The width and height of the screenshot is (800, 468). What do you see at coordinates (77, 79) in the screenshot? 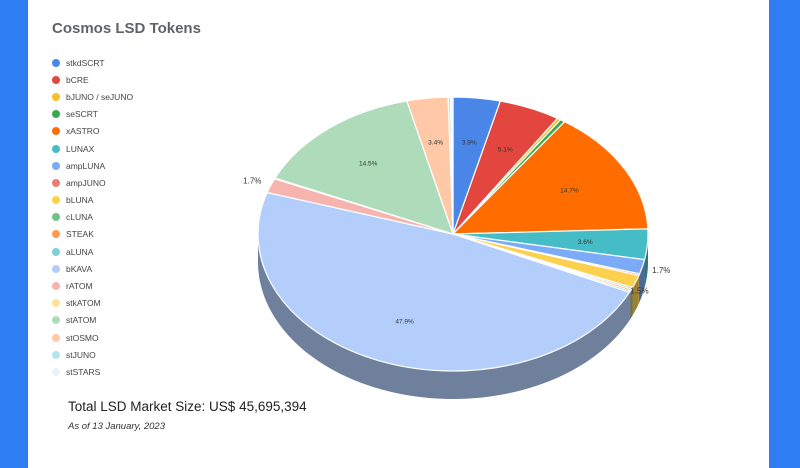
I see `legend-label: bCRE` at bounding box center [77, 79].